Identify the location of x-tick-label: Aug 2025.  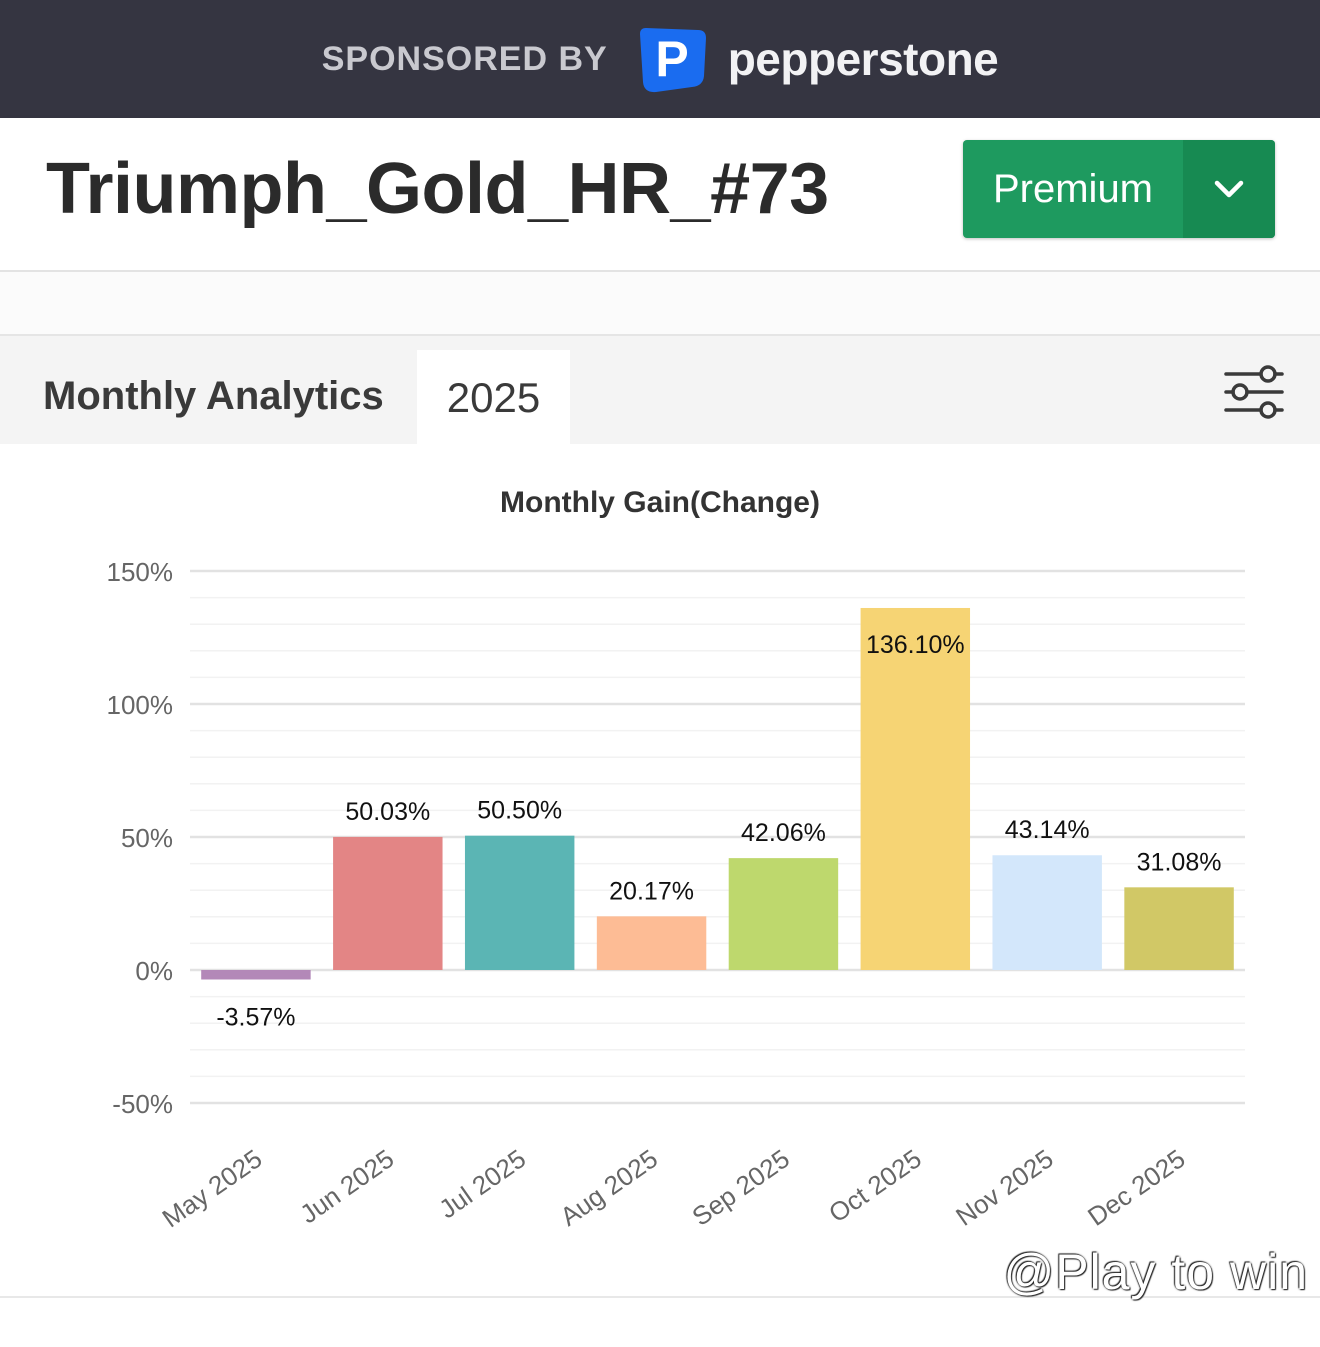
(609, 1187).